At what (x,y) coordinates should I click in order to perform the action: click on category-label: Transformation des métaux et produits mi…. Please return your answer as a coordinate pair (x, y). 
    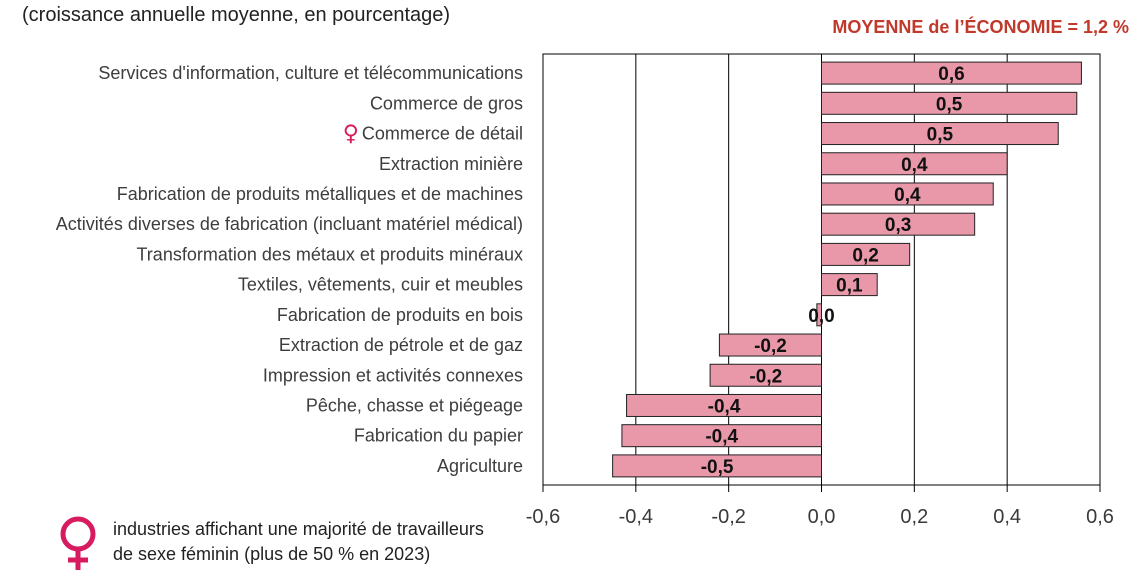
    Looking at the image, I should click on (329, 254).